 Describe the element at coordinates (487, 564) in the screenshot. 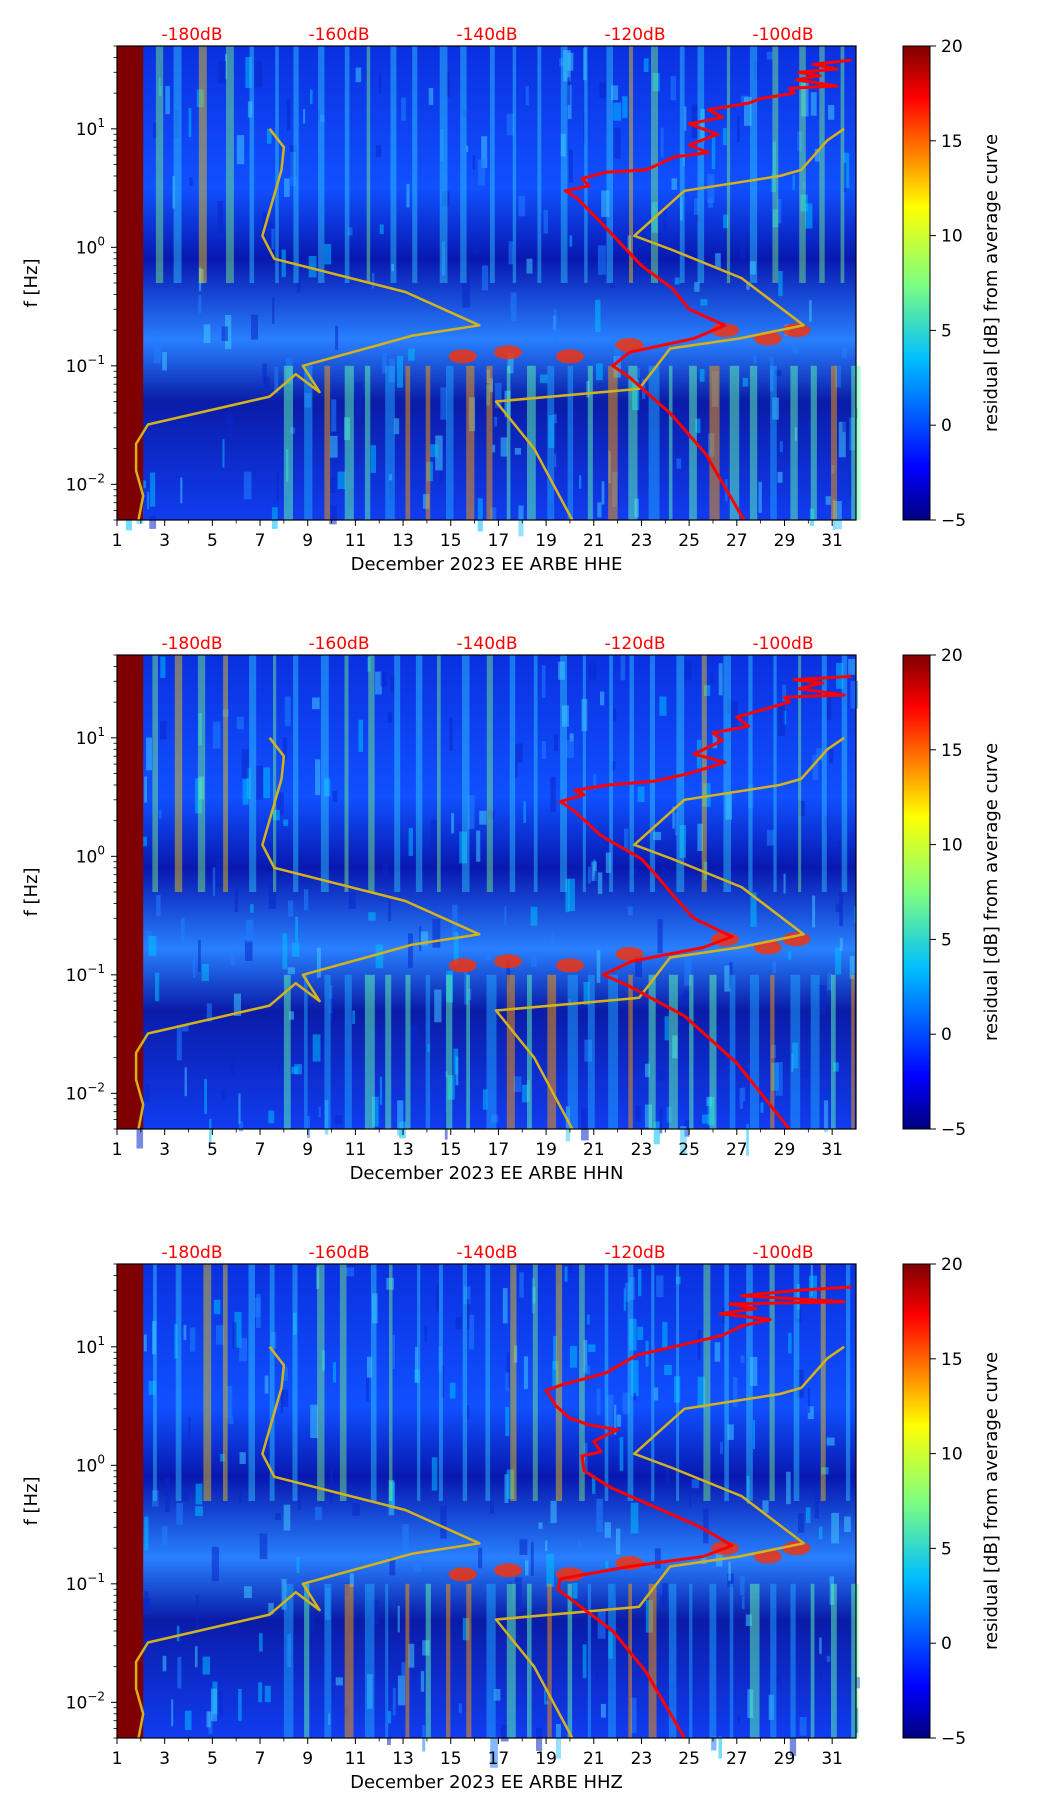

I see `x-axis-label: December 2023 EE ARBE HHE` at that location.